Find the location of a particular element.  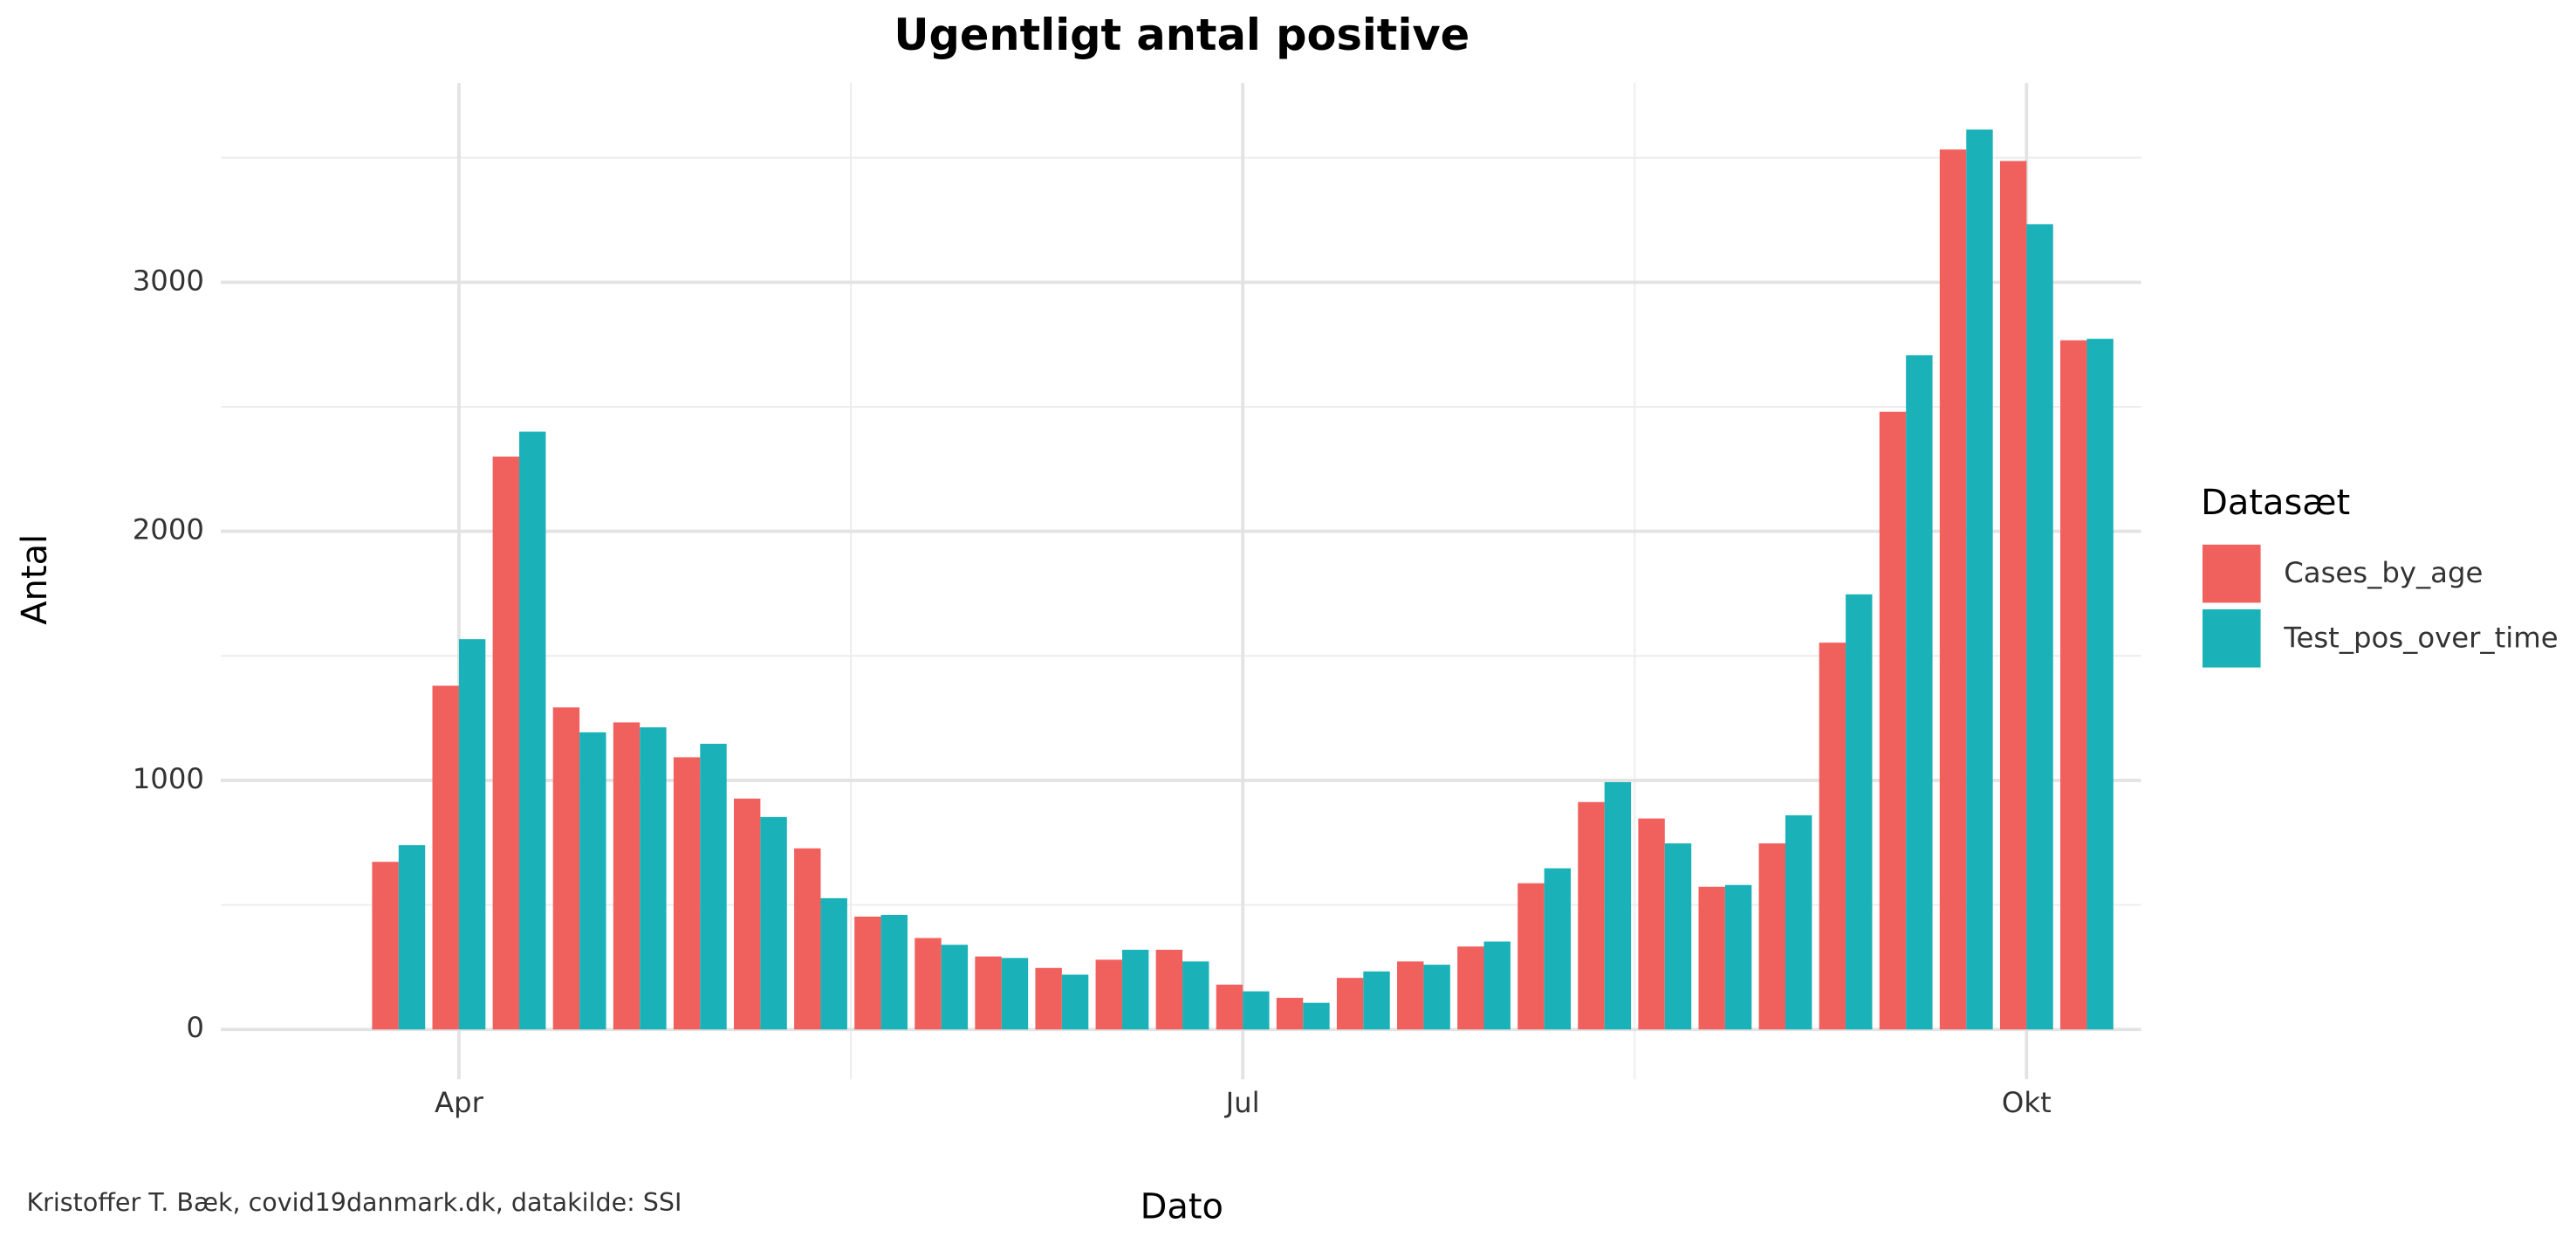

legend-label: Cases_by_age is located at coordinates (2384, 572).